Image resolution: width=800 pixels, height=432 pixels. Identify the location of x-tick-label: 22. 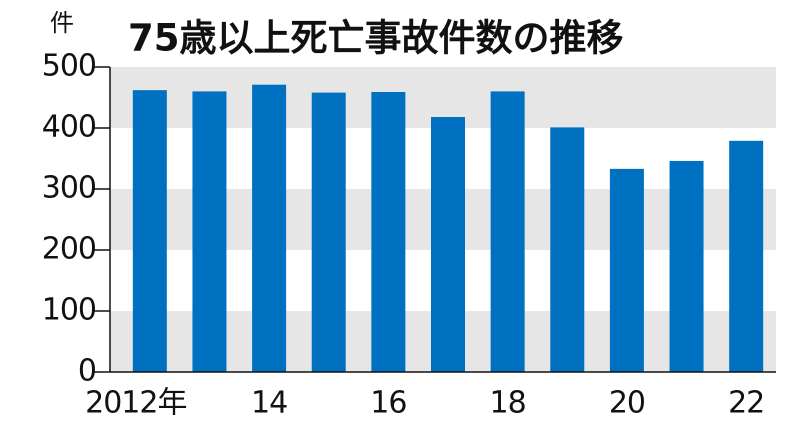
(746, 403).